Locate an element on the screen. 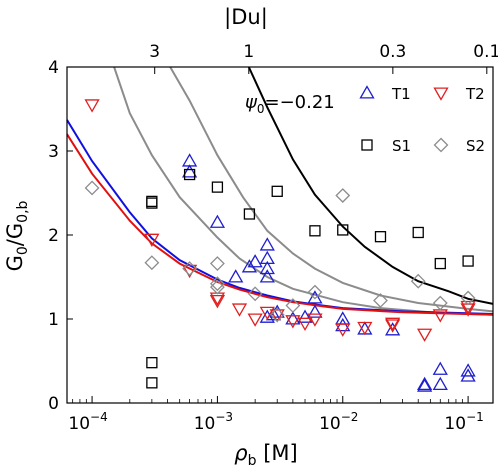 This screenshot has width=498, height=470. top-tick-label: 0.1 is located at coordinates (485, 52).